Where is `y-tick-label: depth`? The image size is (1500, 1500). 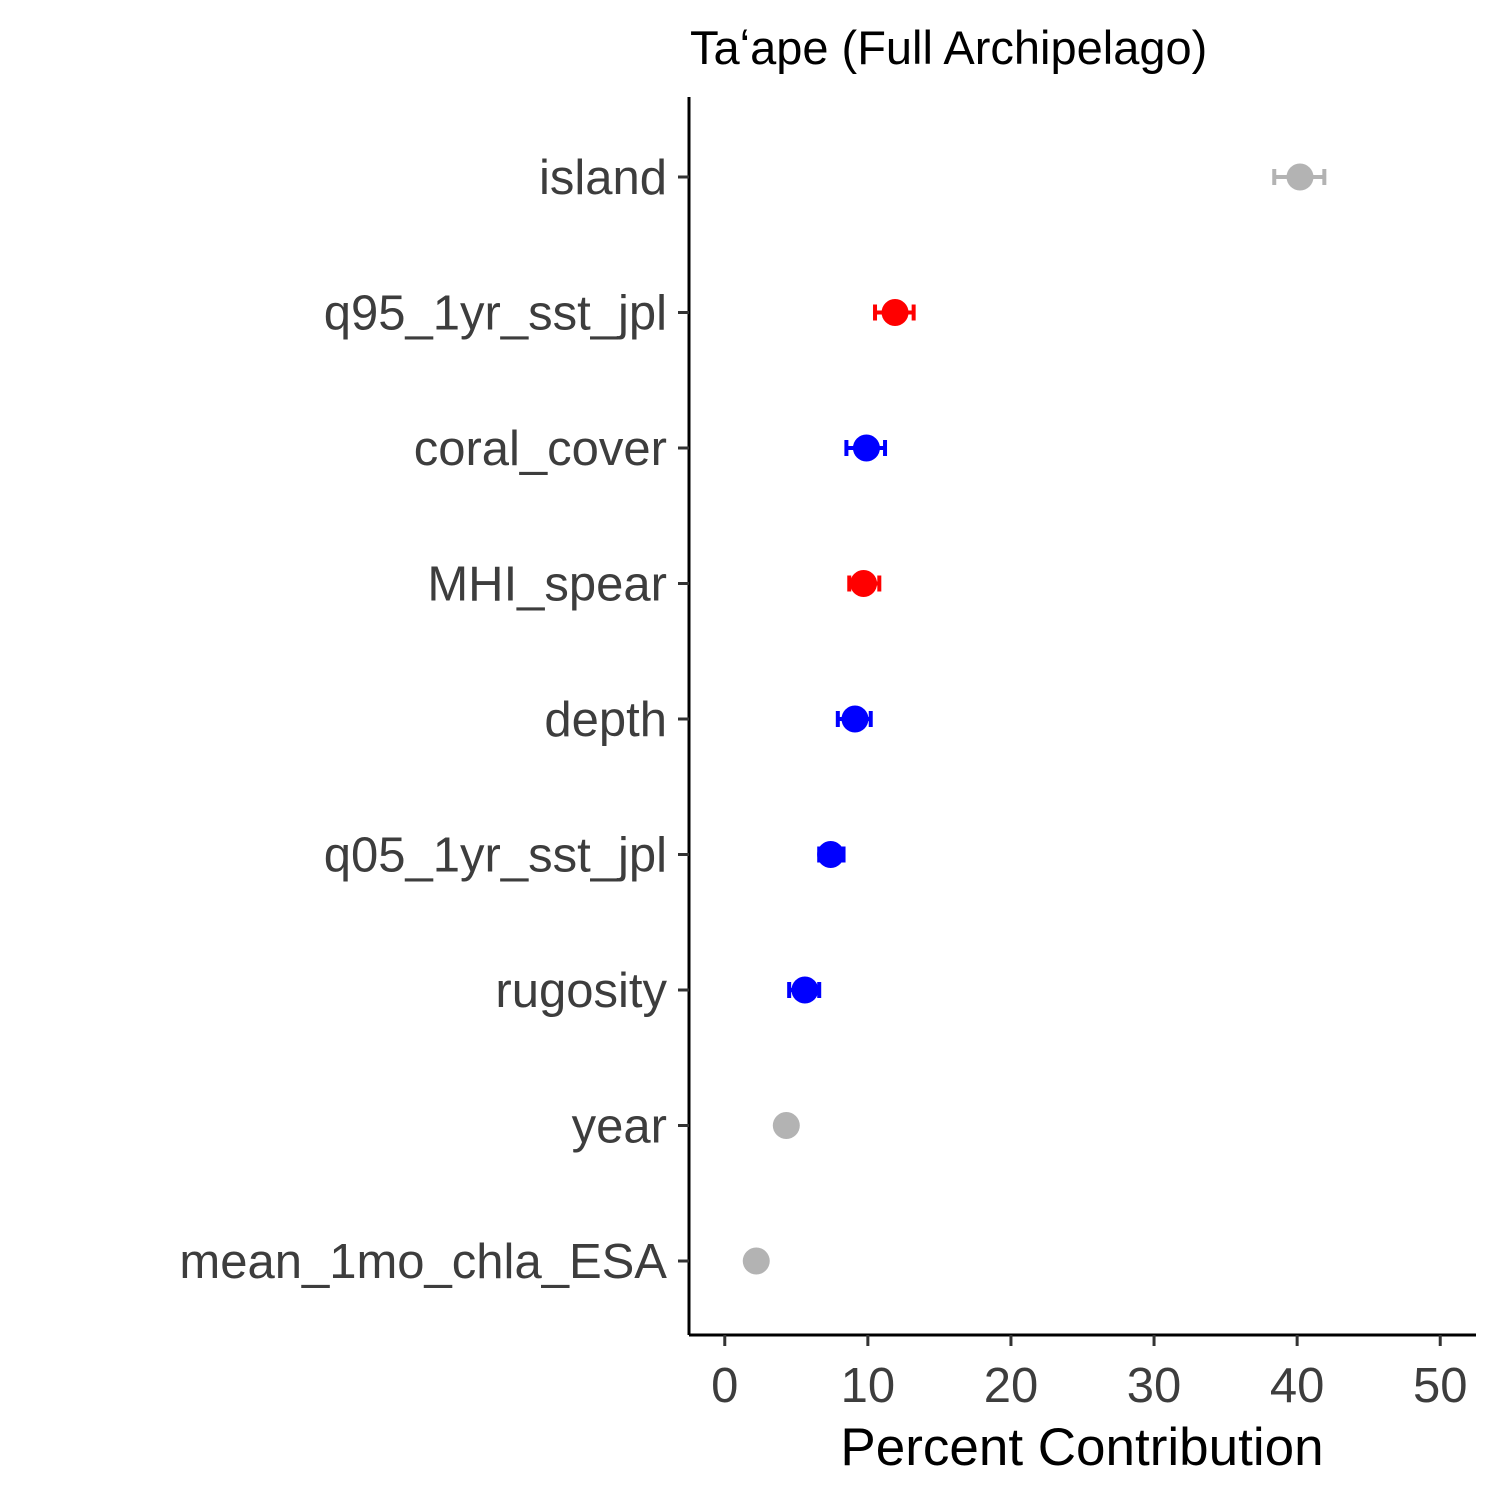 y-tick-label: depth is located at coordinates (605, 720).